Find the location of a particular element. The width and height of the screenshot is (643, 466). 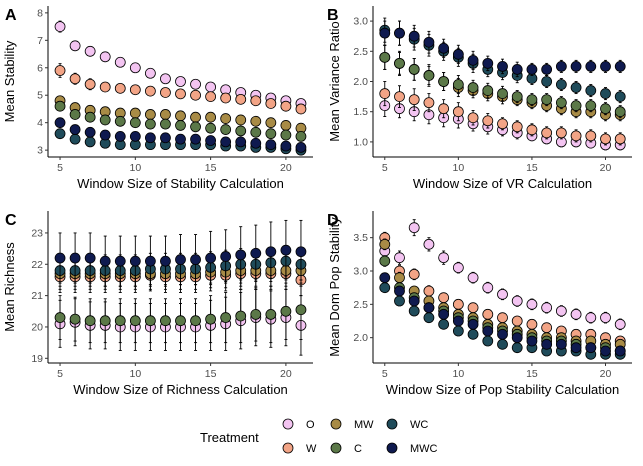

x-tick-label: 20 is located at coordinates (606, 168).